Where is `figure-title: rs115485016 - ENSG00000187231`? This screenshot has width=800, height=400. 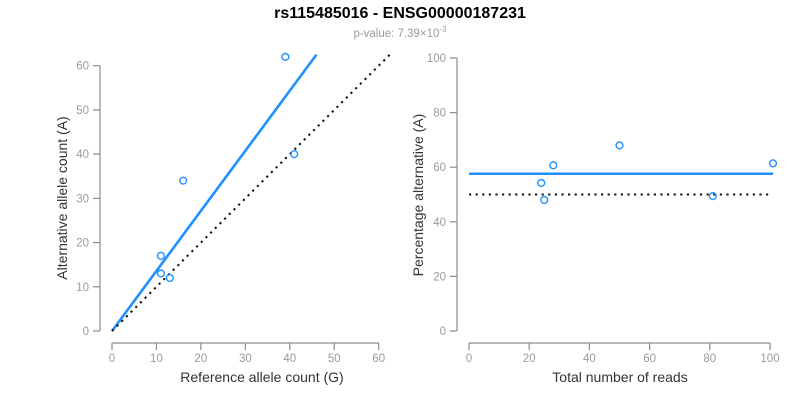 figure-title: rs115485016 - ENSG00000187231 is located at coordinates (400, 13).